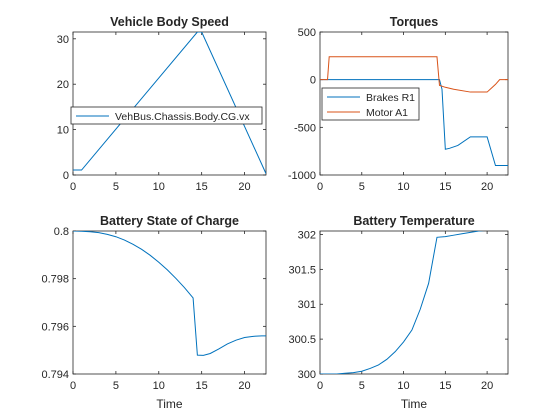 This screenshot has width=560, height=420. Describe the element at coordinates (414, 22) in the screenshot. I see `chart-title: Torques` at that location.